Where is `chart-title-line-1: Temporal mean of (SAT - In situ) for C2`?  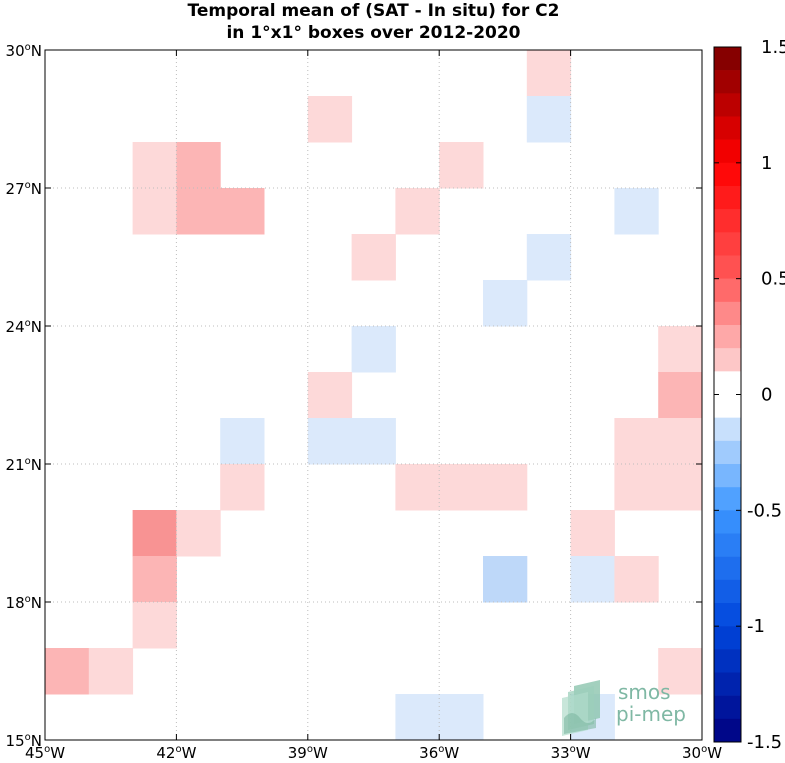
chart-title-line-1: Temporal mean of (SAT - In situ) for C2 is located at coordinates (373, 11).